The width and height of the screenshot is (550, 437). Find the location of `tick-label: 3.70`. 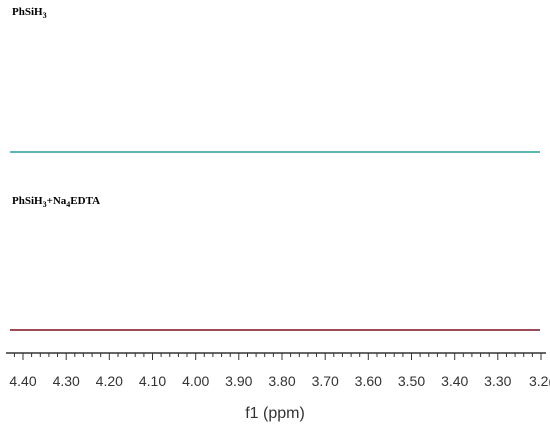

tick-label: 3.70 is located at coordinates (325, 381).